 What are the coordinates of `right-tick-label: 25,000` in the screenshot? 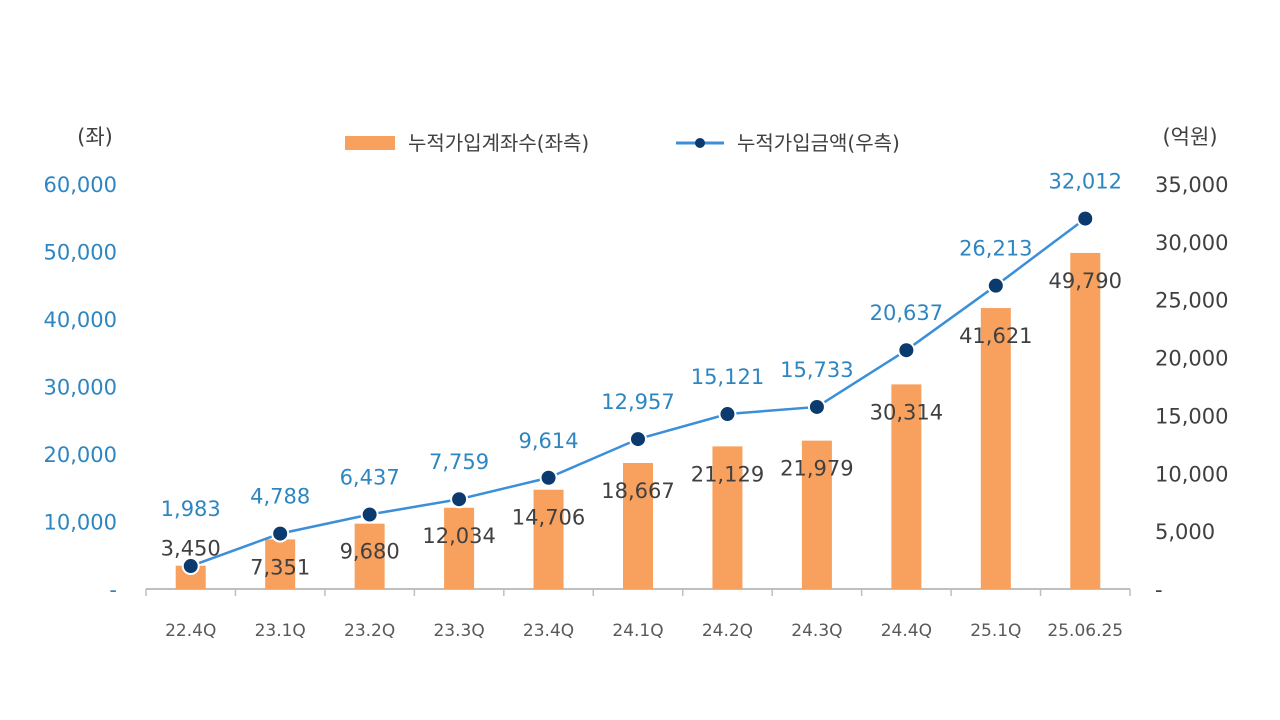 It's located at (1191, 301).